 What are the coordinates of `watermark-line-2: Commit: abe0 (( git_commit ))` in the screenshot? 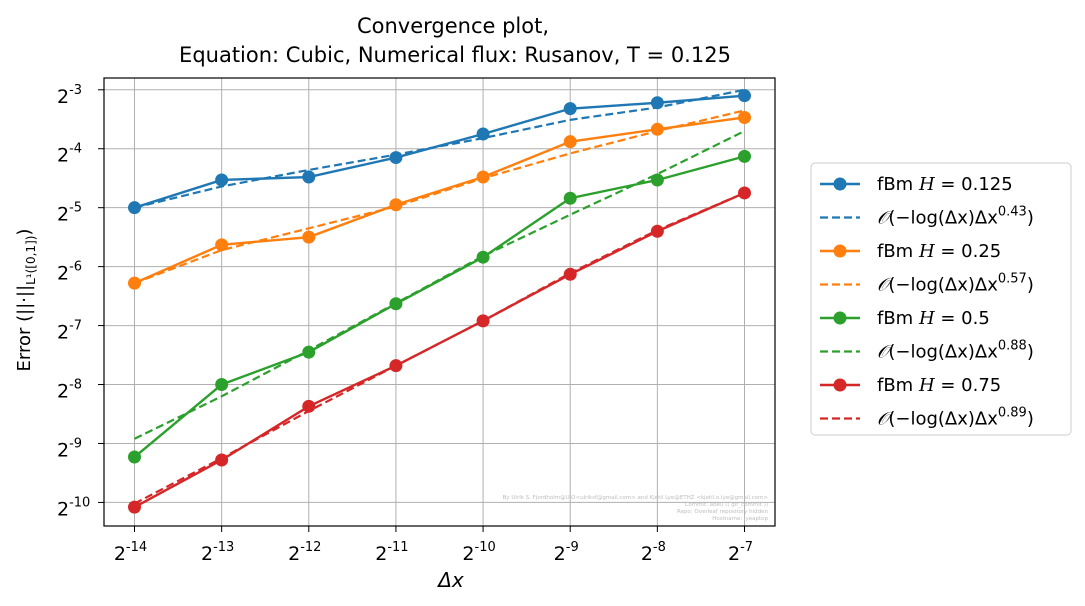 It's located at (727, 505).